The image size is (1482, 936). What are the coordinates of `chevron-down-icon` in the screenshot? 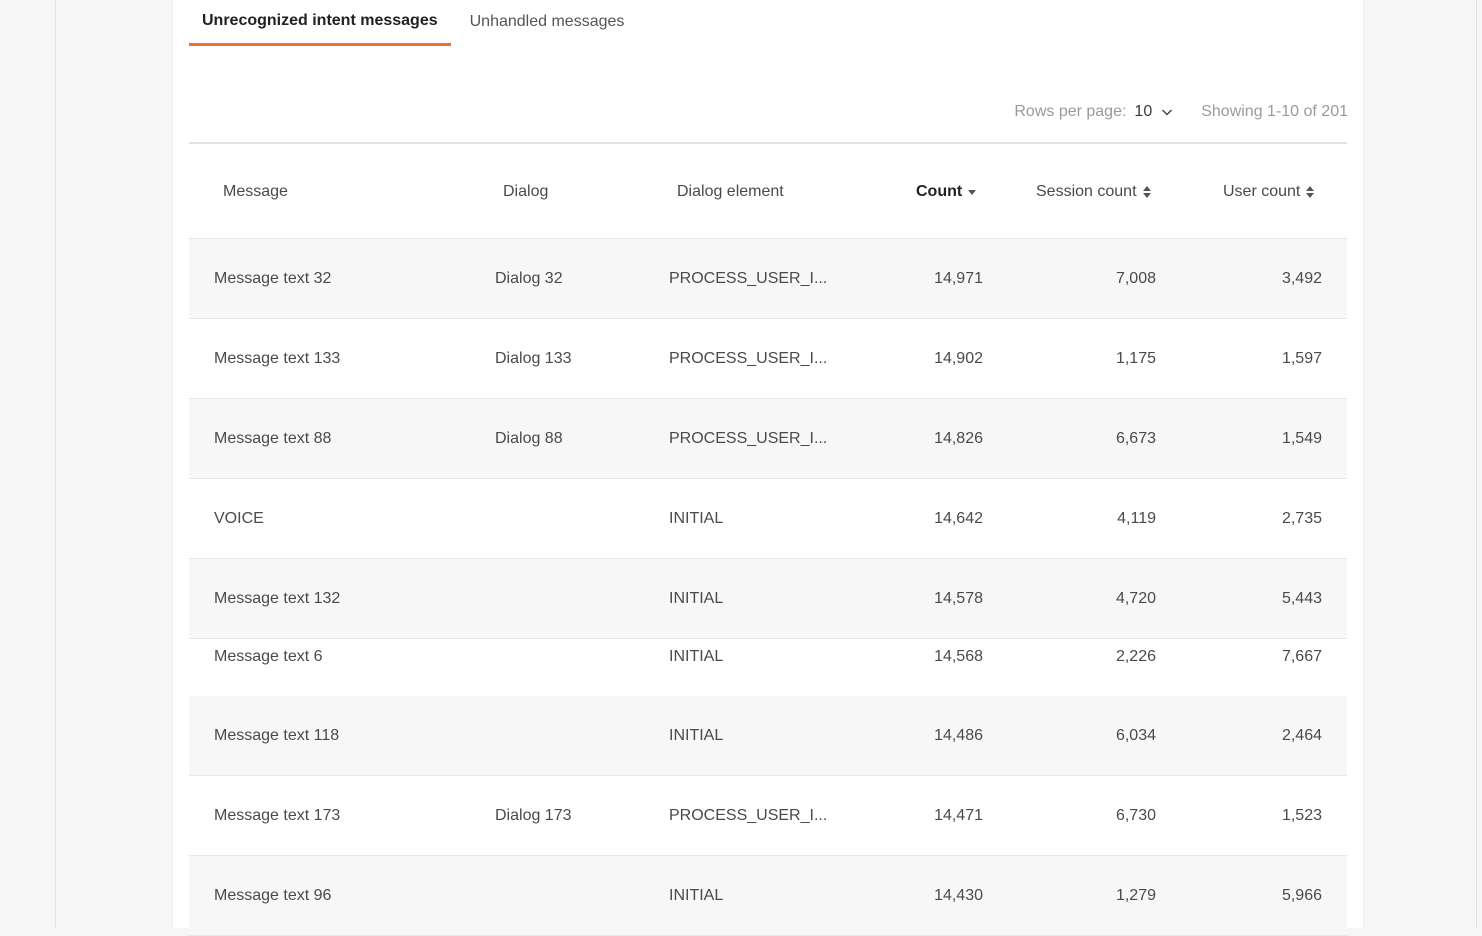 It's located at (1167, 112).